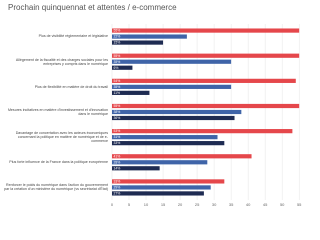 This screenshot has height=240, width=320. I want to click on value-label: 54%, so click(117, 81).